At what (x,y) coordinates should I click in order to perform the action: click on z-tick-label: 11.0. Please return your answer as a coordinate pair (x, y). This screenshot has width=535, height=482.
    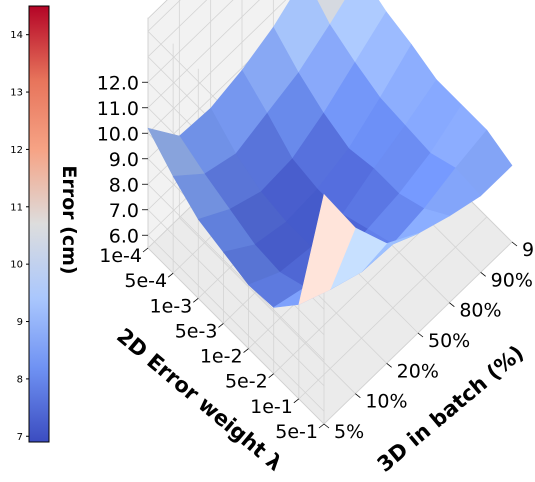
    Looking at the image, I should click on (118, 109).